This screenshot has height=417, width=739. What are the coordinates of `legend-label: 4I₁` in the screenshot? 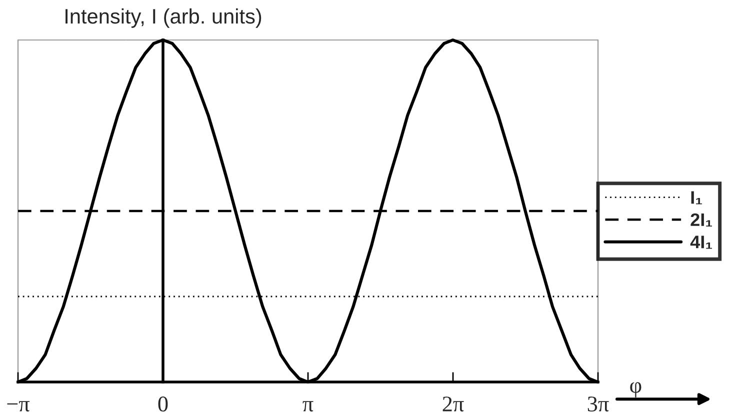 It's located at (701, 242).